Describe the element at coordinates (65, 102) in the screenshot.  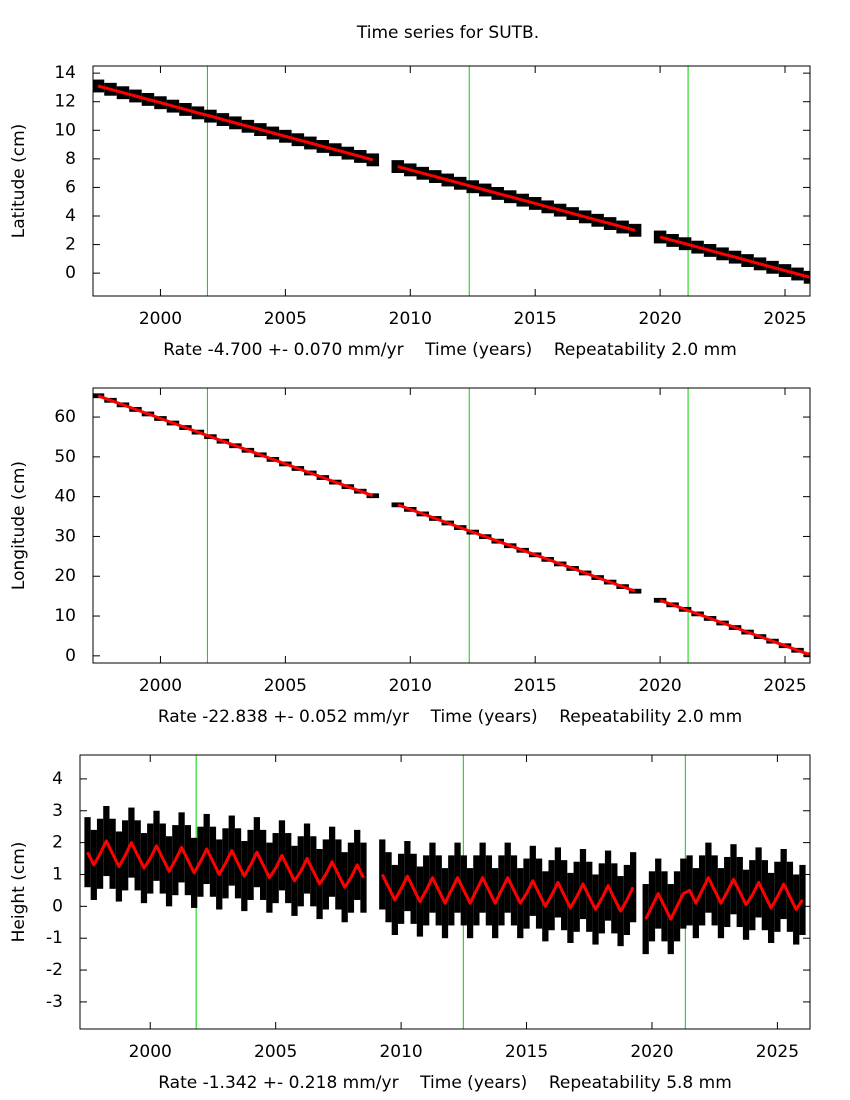
I see `y-tick-label: 12` at that location.